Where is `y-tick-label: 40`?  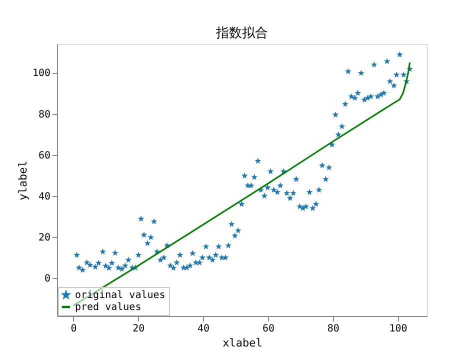
y-tick-label: 40 is located at coordinates (44, 196).